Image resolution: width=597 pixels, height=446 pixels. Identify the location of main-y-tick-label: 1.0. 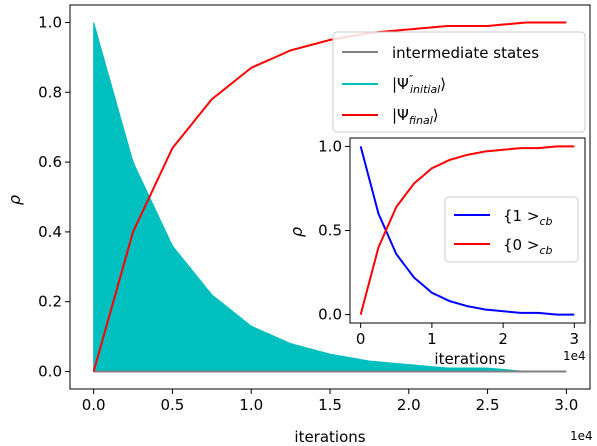
(50, 22).